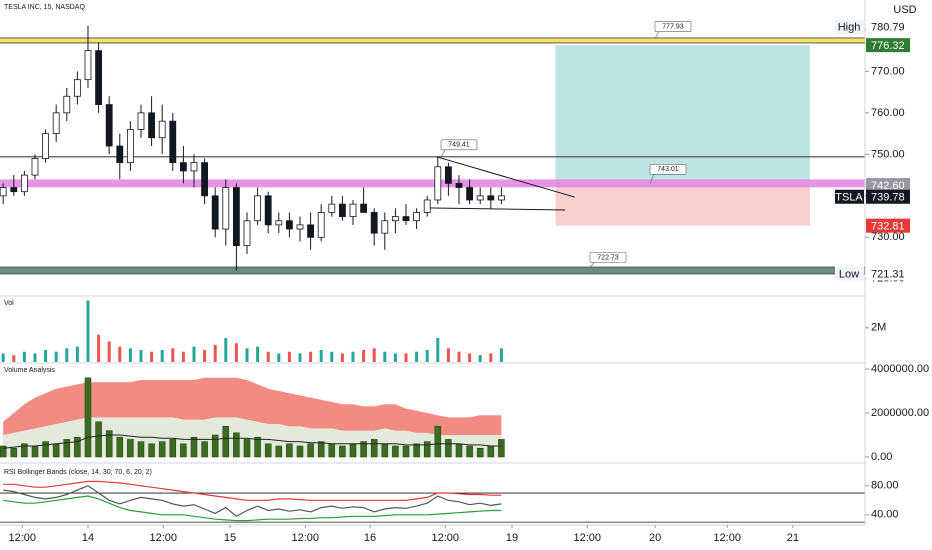 This screenshot has width=932, height=550. I want to click on price-name: Low, so click(849, 274).